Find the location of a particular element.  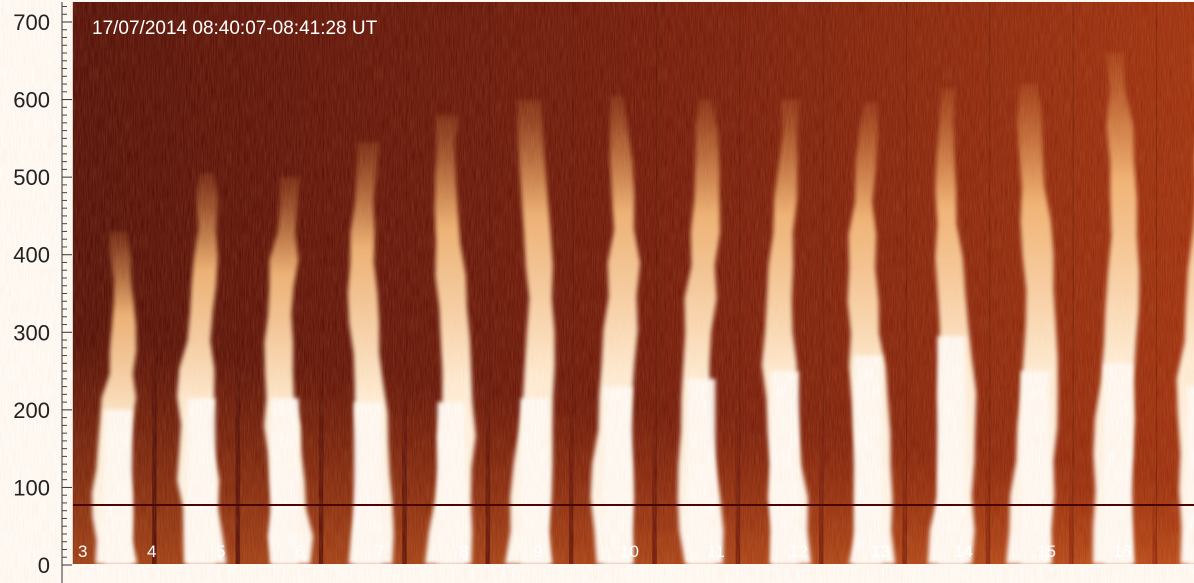

frame-number-label: 12 is located at coordinates (798, 551).